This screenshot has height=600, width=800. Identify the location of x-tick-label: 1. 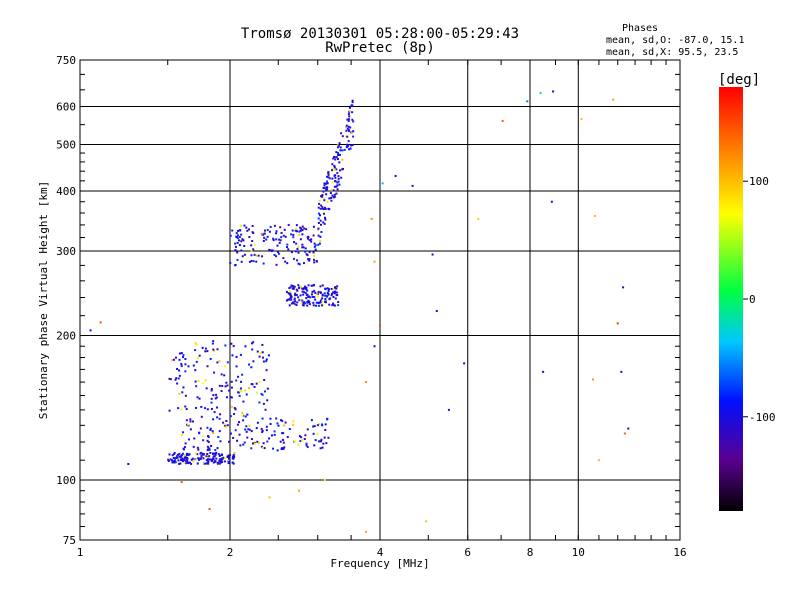
(80, 552).